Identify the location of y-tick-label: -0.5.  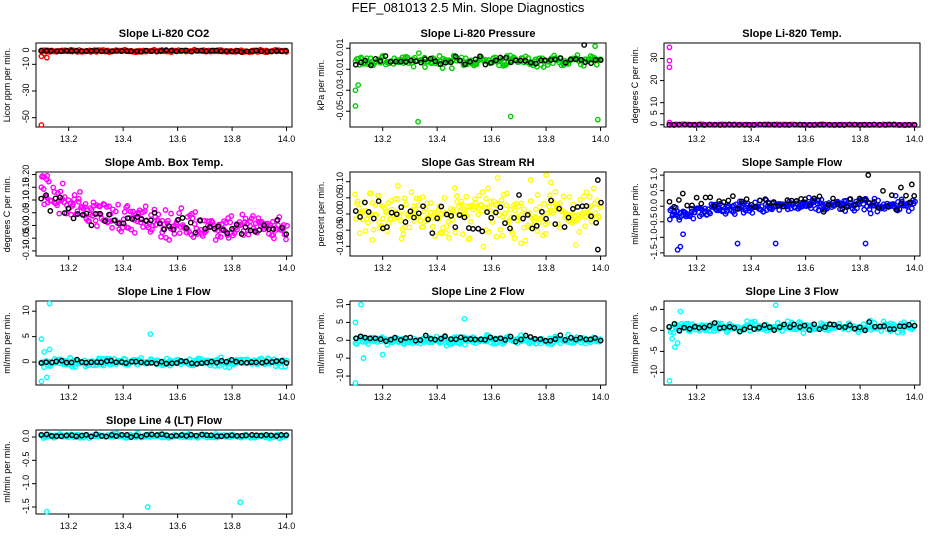
(26, 460).